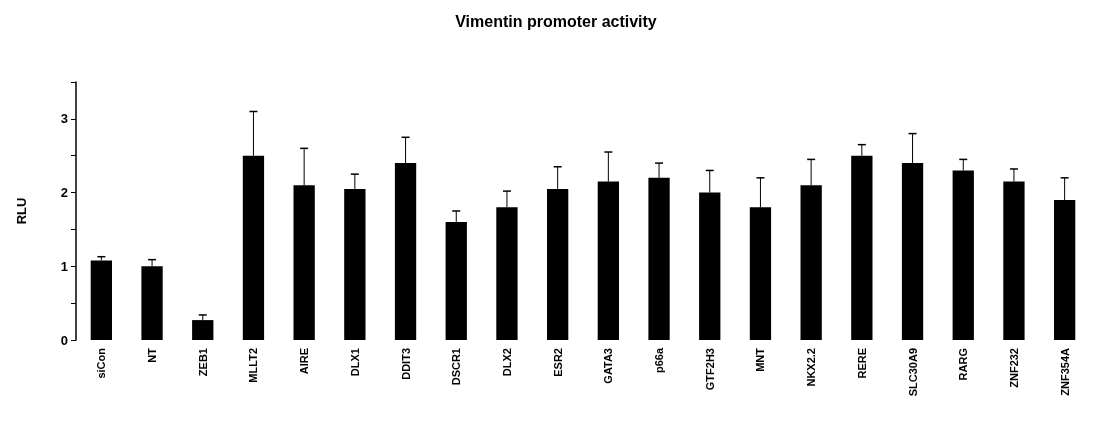  What do you see at coordinates (202, 362) in the screenshot?
I see `x-tick-label: ZEB1` at bounding box center [202, 362].